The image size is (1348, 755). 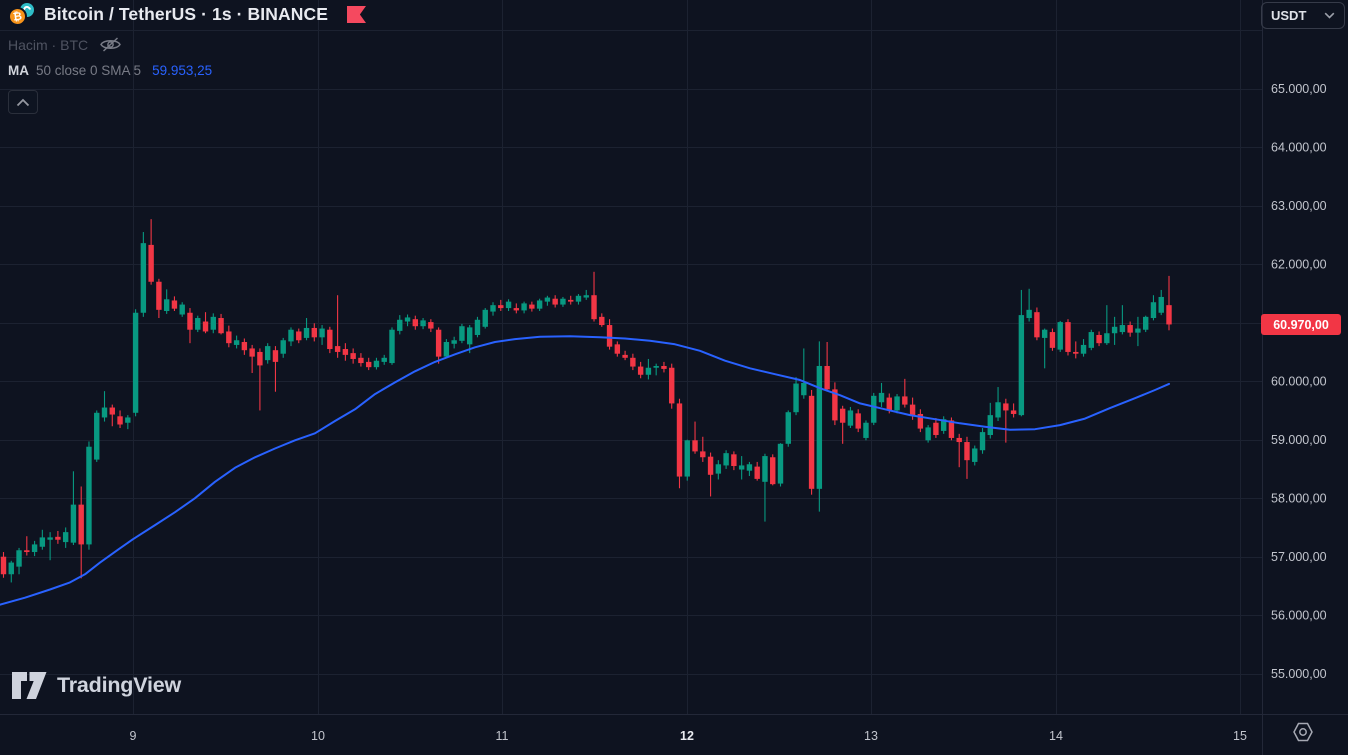 What do you see at coordinates (133, 736) in the screenshot?
I see `time-axis-label: 9` at bounding box center [133, 736].